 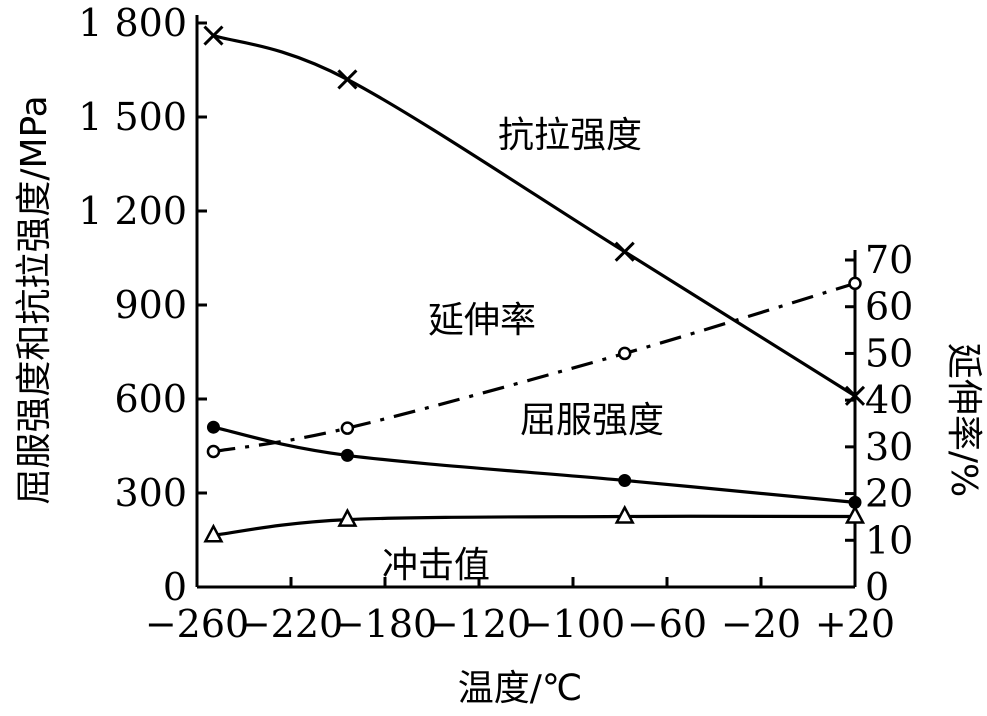 I want to click on label-yield-strength: 屈服强度, so click(x=592, y=420).